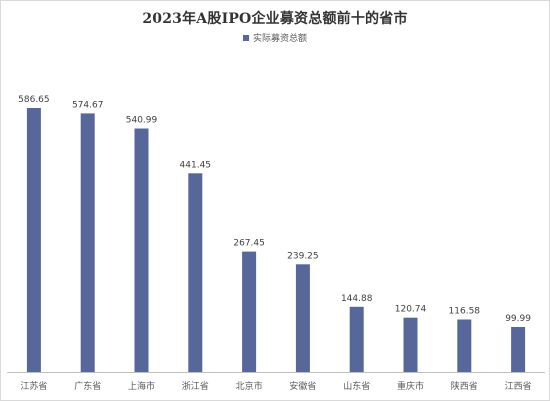  What do you see at coordinates (518, 386) in the screenshot?
I see `x-tick-label: 江西省` at bounding box center [518, 386].